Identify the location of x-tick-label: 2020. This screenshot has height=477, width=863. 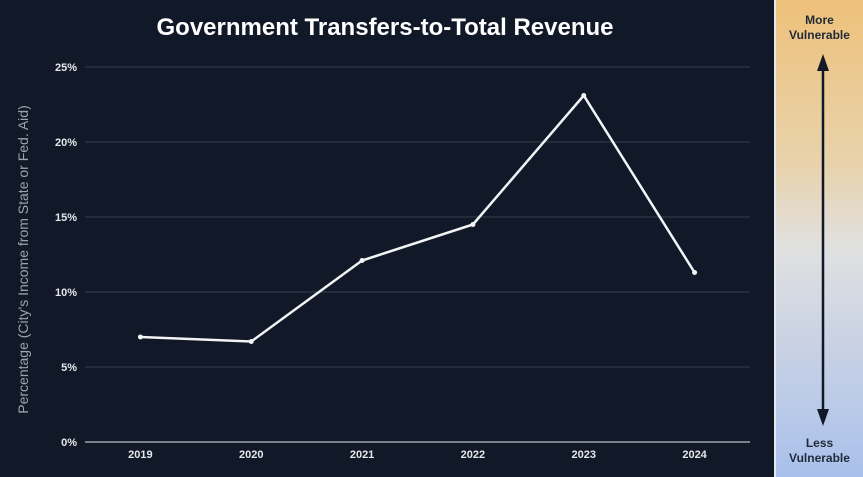
(251, 455).